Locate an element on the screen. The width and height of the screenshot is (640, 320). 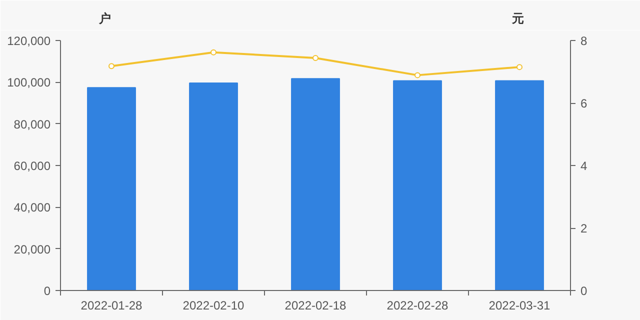
y2-tick-label: 0 is located at coordinates (584, 291).